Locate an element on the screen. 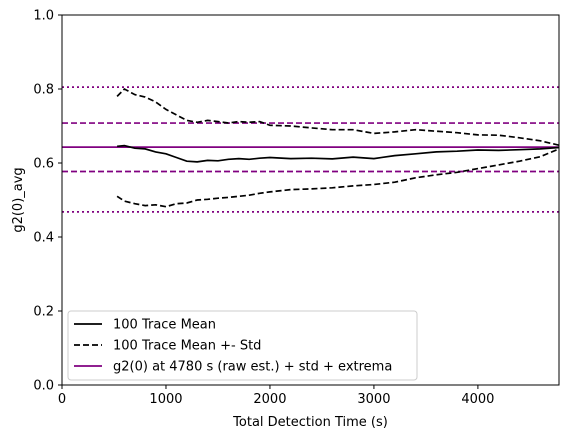  x-tick-label: 3000 is located at coordinates (373, 399).